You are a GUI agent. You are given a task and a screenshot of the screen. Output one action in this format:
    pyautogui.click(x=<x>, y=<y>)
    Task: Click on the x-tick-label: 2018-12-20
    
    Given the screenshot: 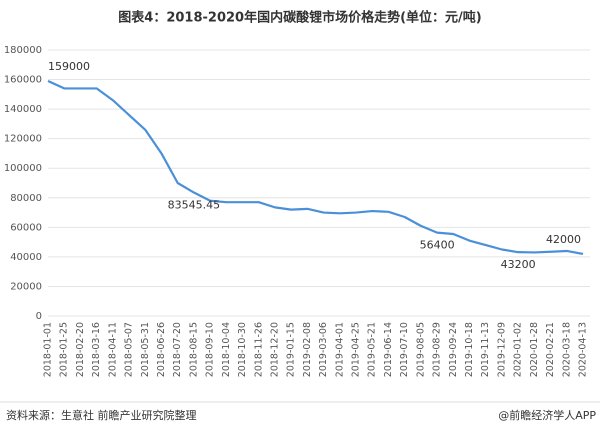 What is the action you would take?
    pyautogui.click(x=274, y=349)
    